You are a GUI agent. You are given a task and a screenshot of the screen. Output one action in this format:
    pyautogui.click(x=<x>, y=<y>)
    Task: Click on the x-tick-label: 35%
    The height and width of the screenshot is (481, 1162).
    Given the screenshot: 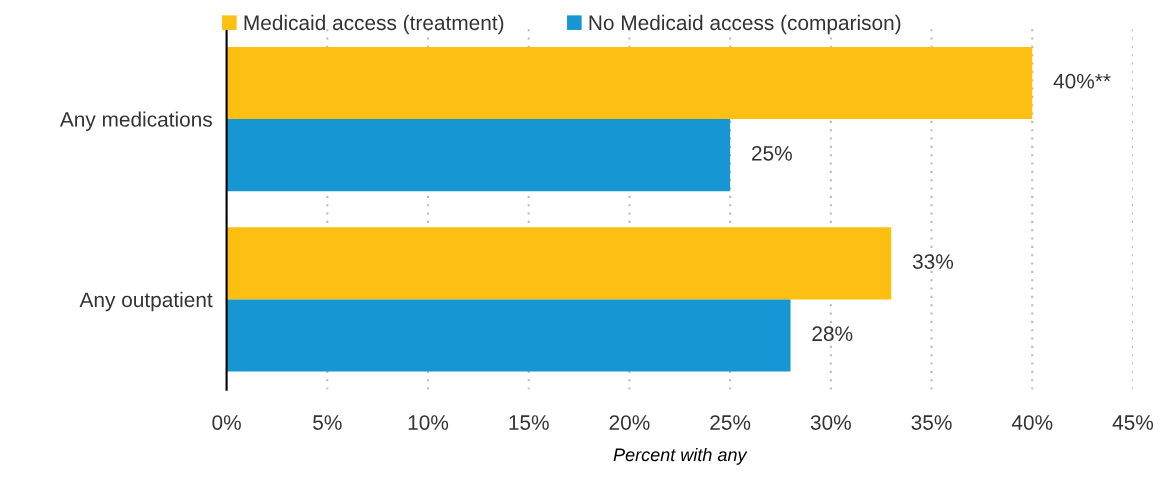 What is the action you would take?
    pyautogui.click(x=931, y=422)
    